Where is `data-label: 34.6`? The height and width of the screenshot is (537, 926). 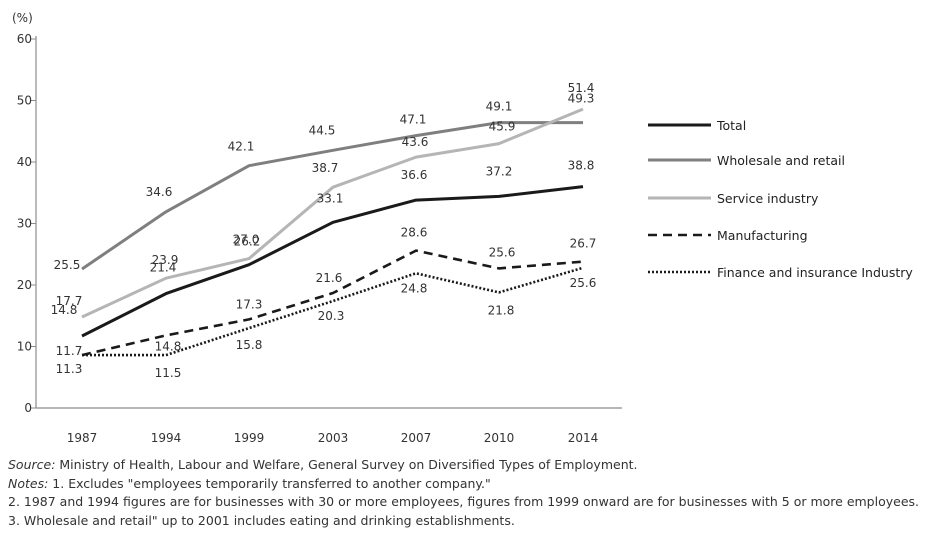
data-label: 34.6 is located at coordinates (159, 192).